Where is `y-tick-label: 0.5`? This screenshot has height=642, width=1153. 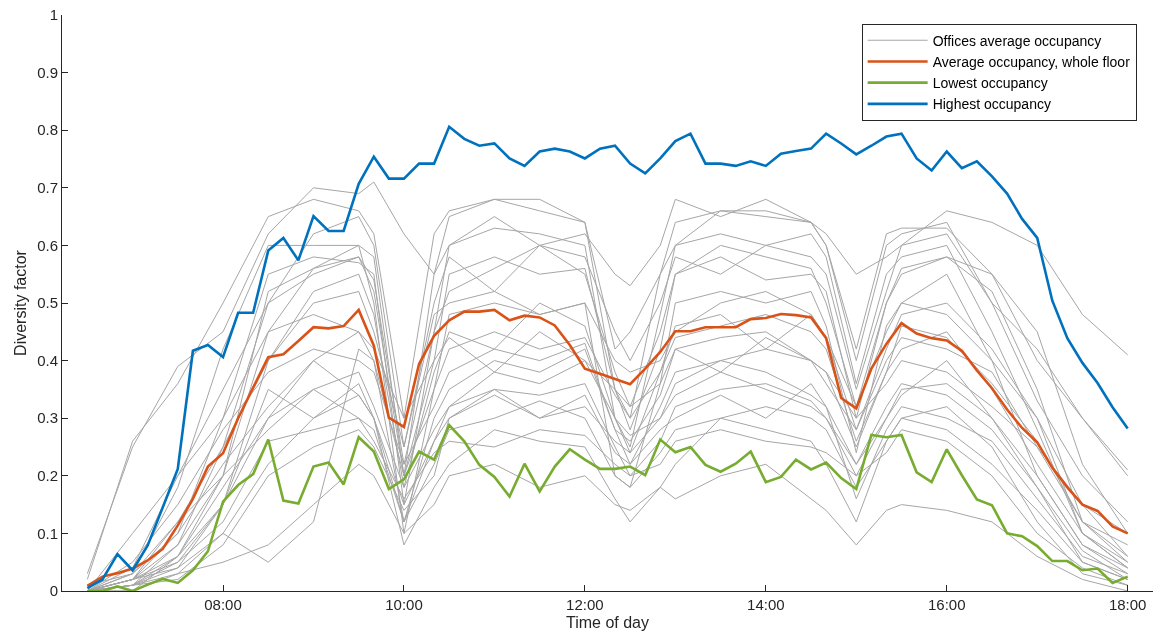 y-tick-label: 0.5 is located at coordinates (47, 303).